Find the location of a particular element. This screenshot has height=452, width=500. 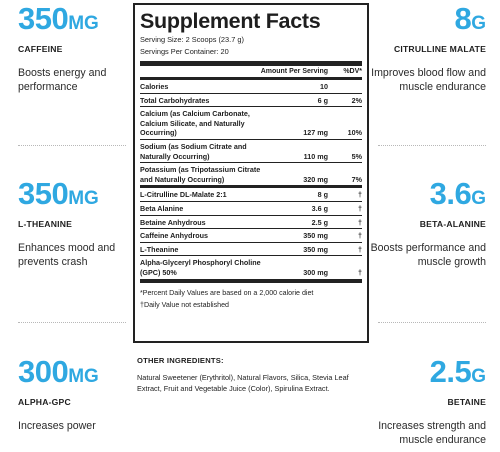

citrulline-name: CITRULLINE MALATE is located at coordinates (439, 49).